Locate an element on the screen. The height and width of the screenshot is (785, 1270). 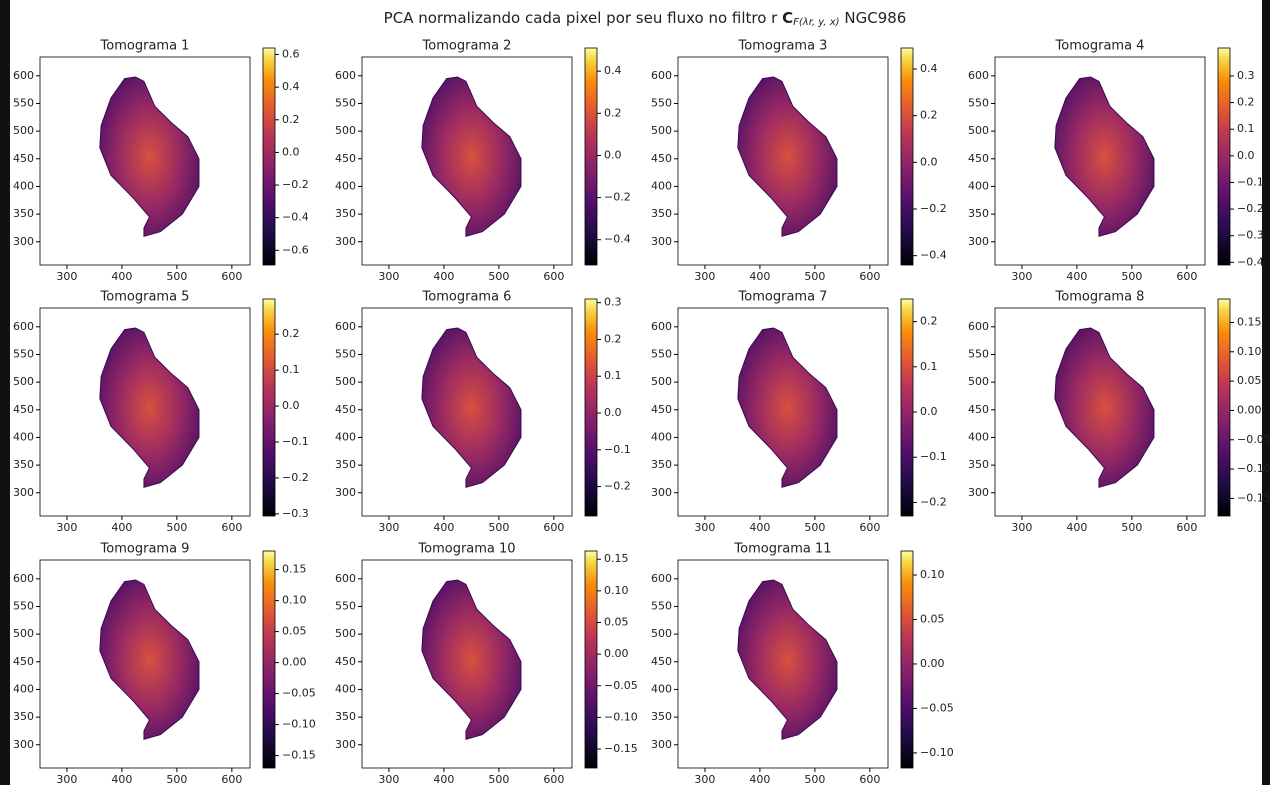
colorbar-tick-label: 0.10 is located at coordinates (932, 574).